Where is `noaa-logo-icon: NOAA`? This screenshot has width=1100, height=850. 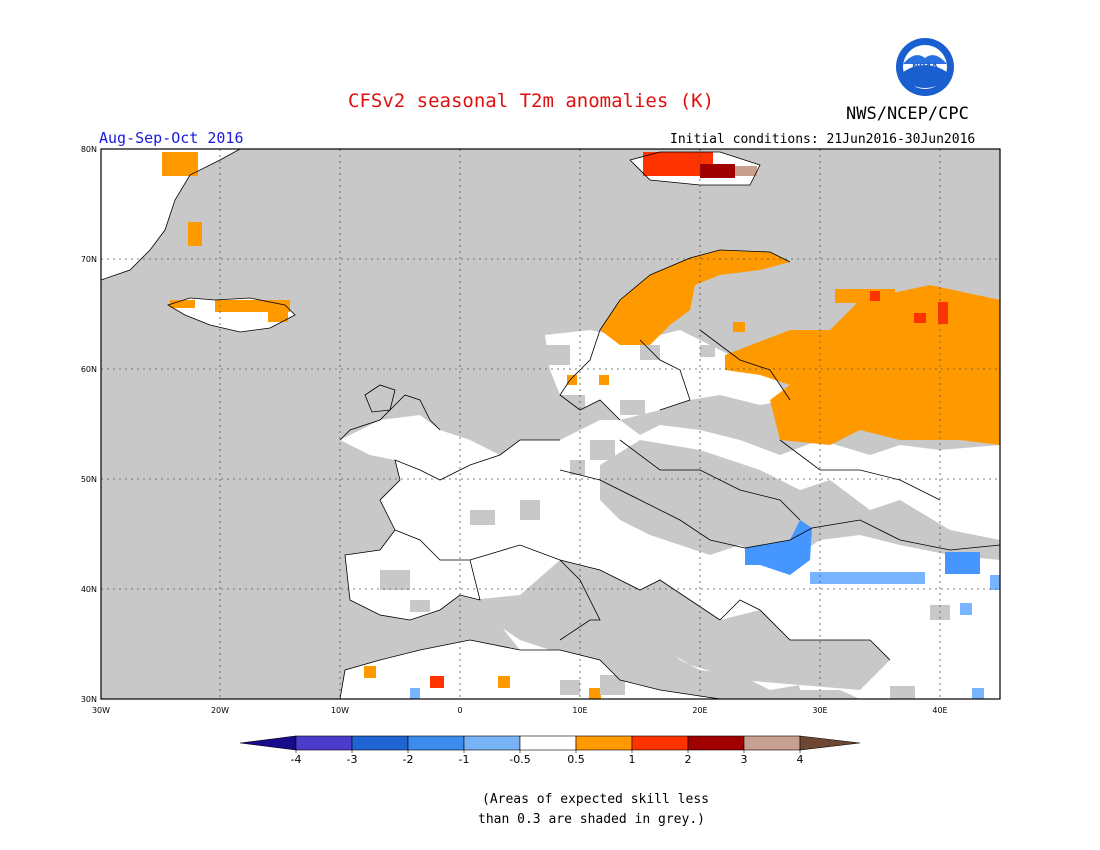 noaa-logo-icon: NOAA is located at coordinates (925, 67).